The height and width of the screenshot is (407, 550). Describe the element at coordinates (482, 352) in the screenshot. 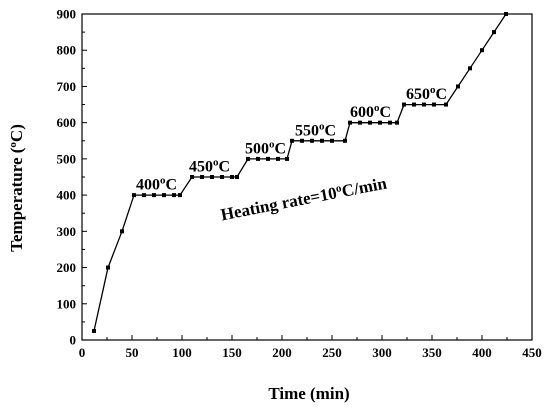

I see `x-tick-label: 400` at that location.